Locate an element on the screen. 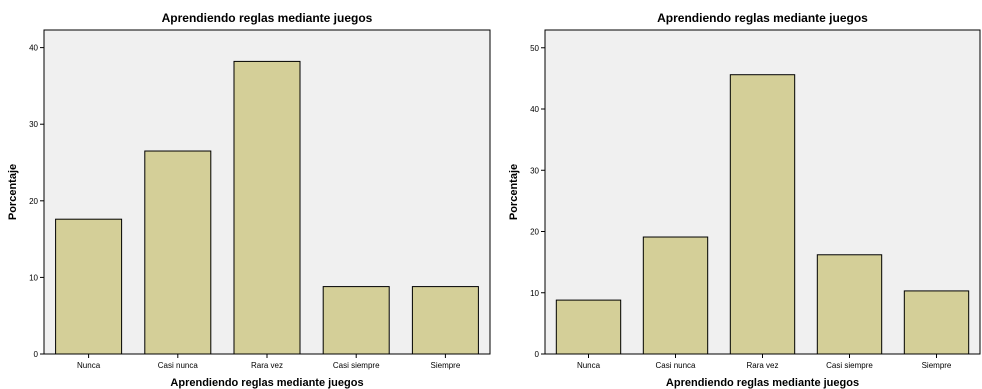 The height and width of the screenshot is (389, 982). chart-right-y-tick-label: 0 is located at coordinates (537, 354).